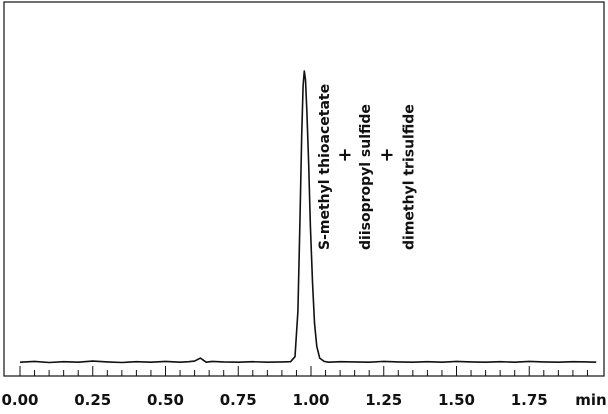 The width and height of the screenshot is (608, 414). What do you see at coordinates (303, 371) in the screenshot?
I see `x-axis-ticks` at bounding box center [303, 371].